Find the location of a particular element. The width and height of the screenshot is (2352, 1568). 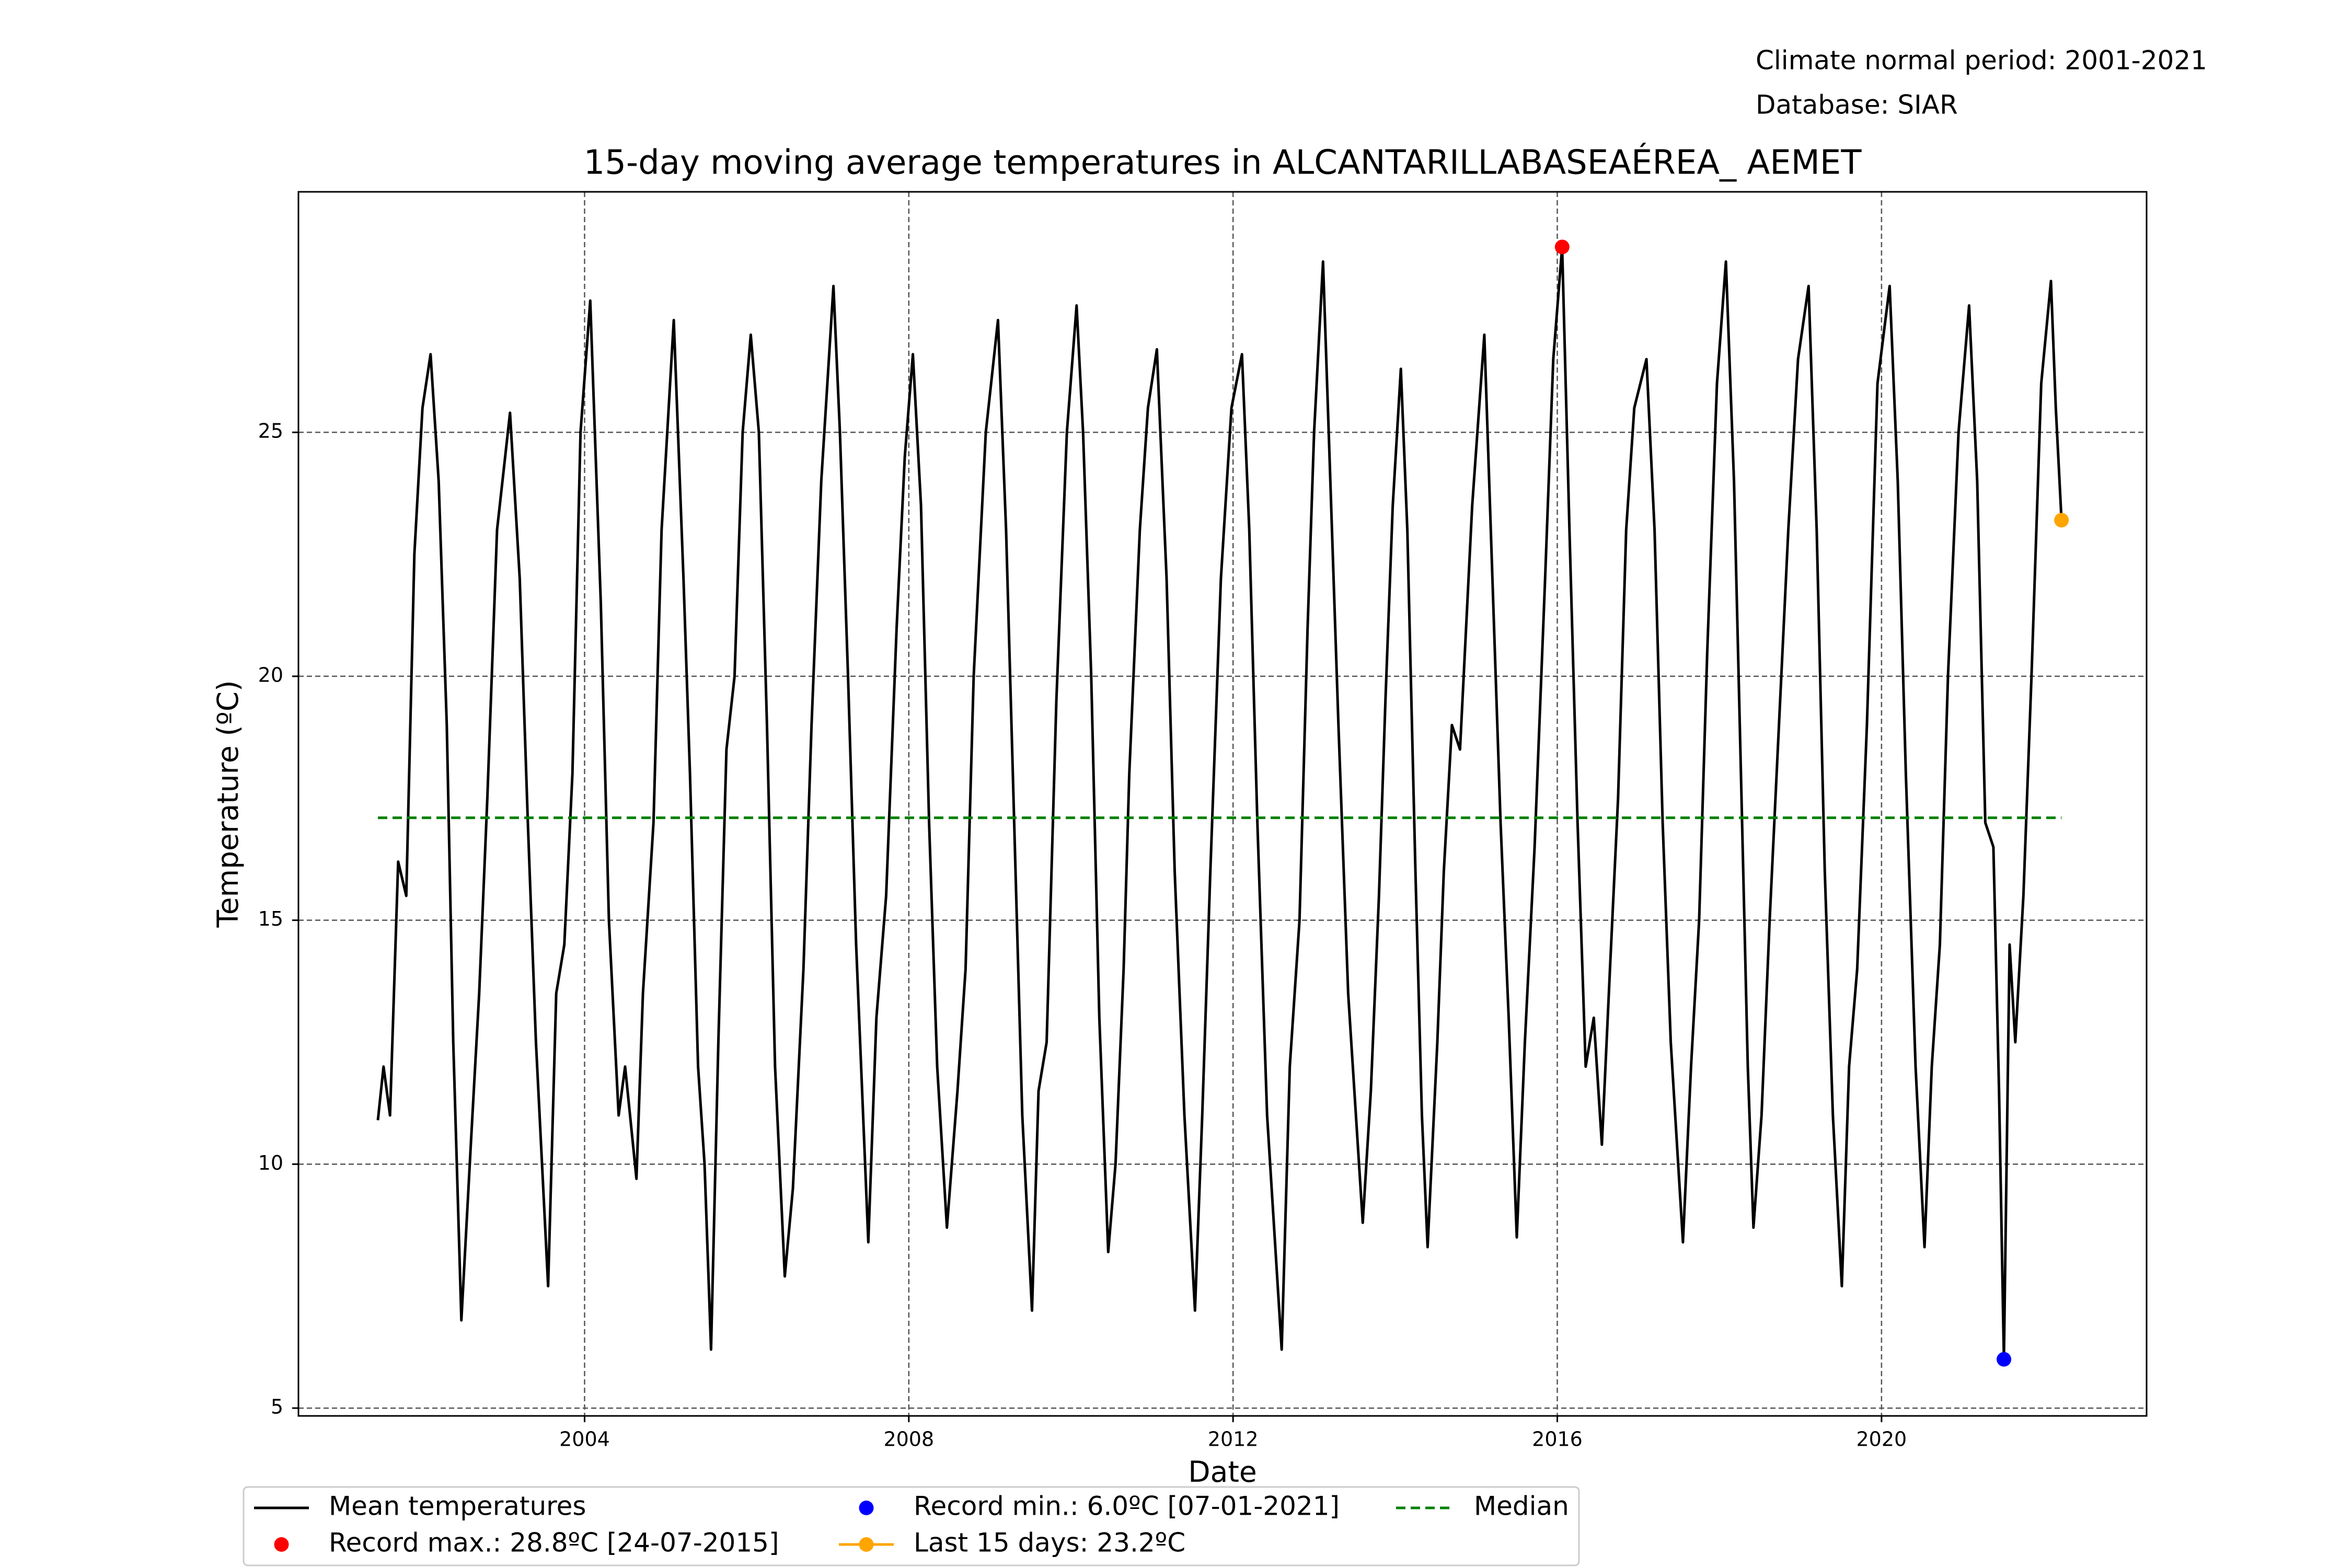

x-tick-label: 2020 is located at coordinates (1882, 1439).